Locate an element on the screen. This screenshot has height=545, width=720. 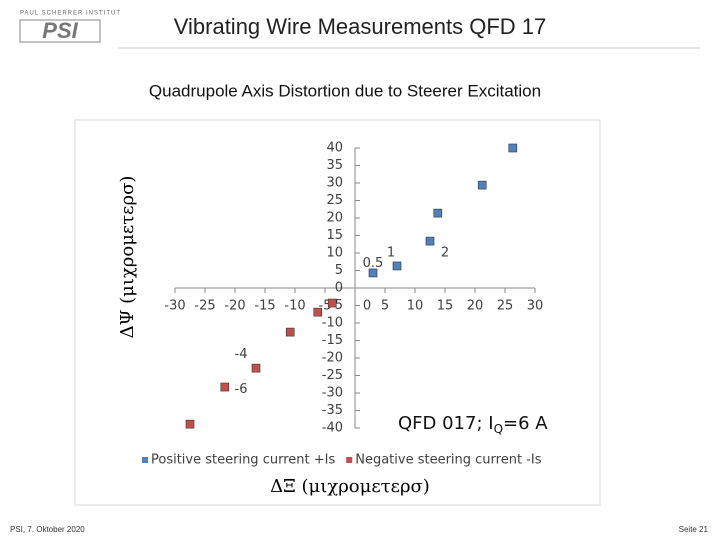
annotation-part: QFD 017; I is located at coordinates (446, 423).